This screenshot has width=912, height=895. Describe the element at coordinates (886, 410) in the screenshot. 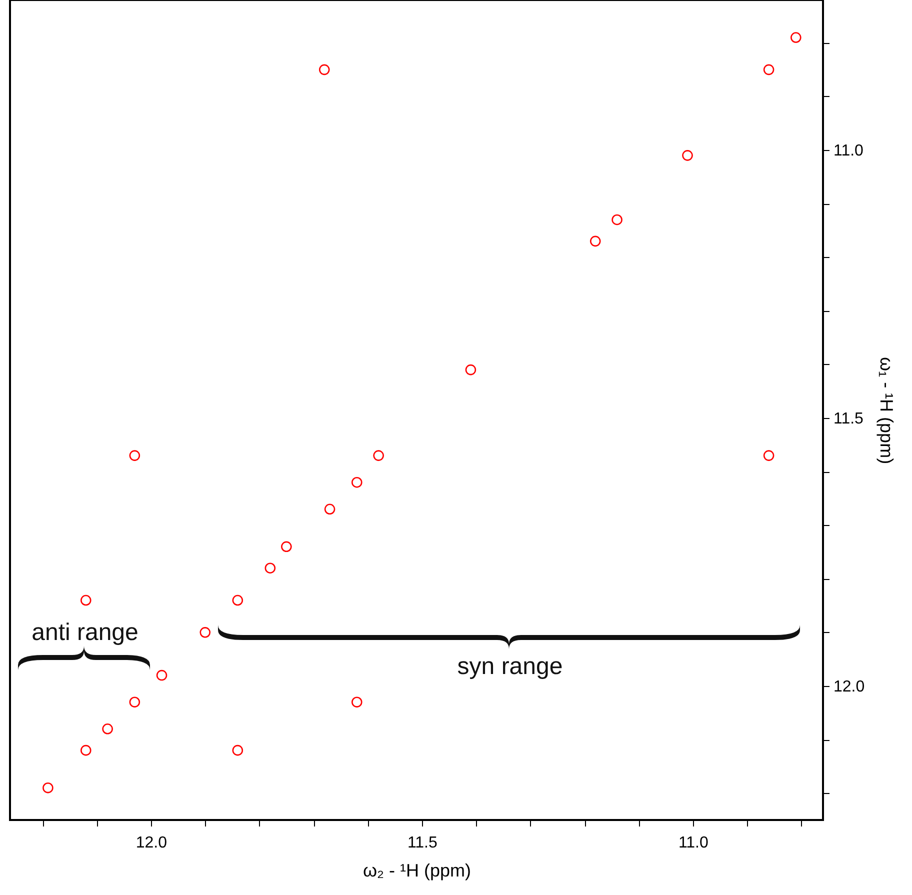

I see `y-axis-title: ω₁ - ¹H (ppm)` at that location.